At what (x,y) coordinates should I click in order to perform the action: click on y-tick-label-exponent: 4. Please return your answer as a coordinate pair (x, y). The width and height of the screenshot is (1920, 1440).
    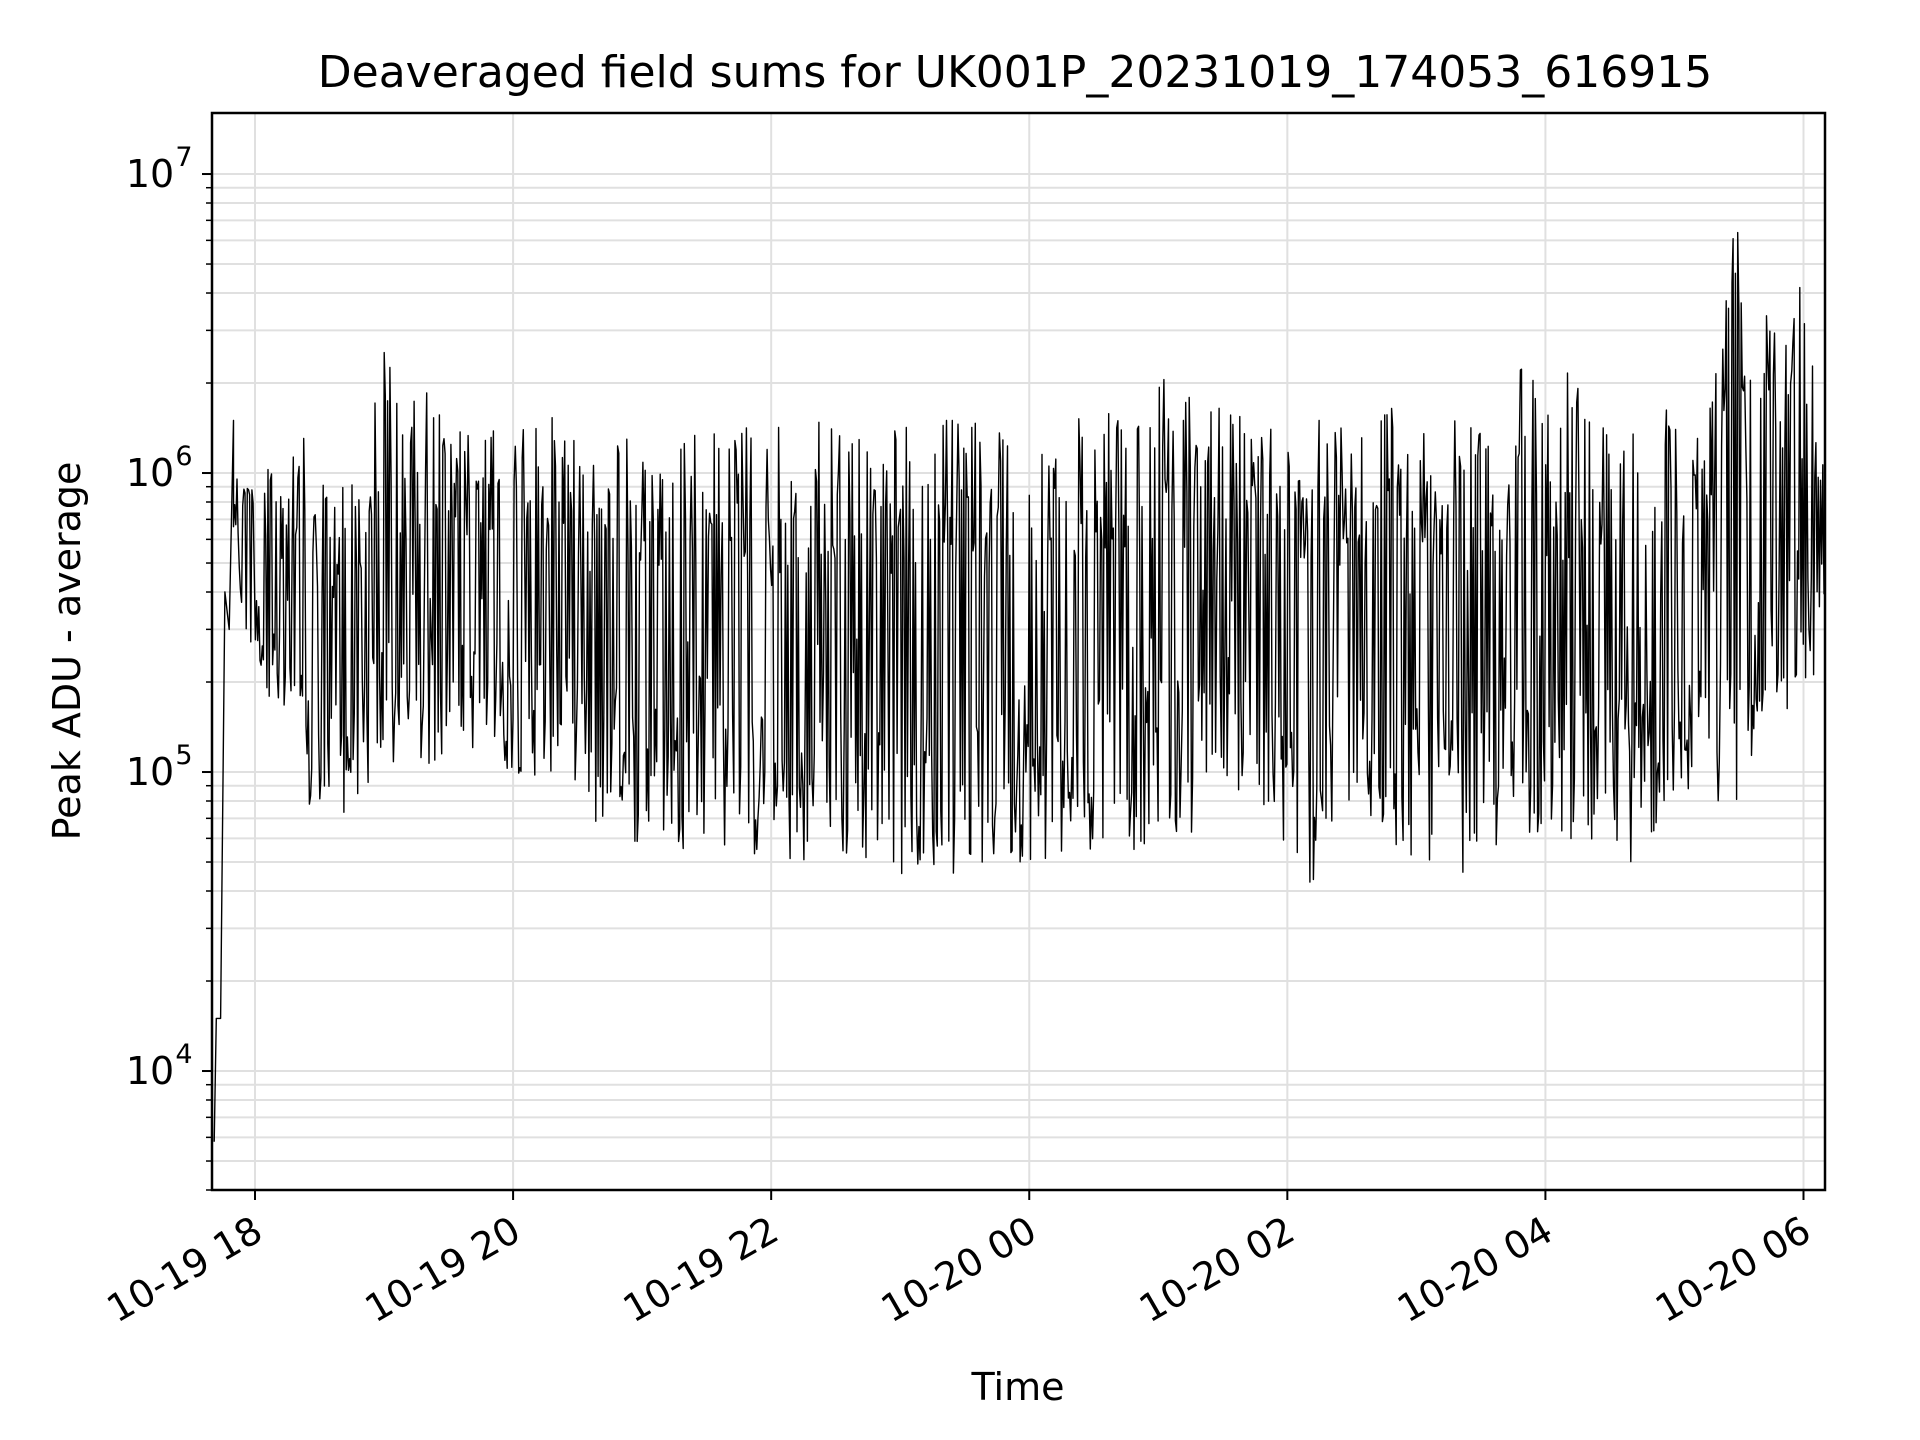
    Looking at the image, I should click on (183, 1054).